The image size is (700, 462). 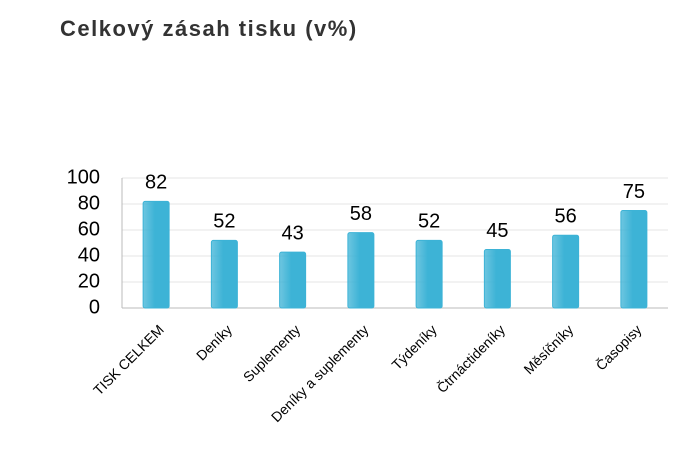 I want to click on y-tick-label: 100, so click(x=83, y=177).